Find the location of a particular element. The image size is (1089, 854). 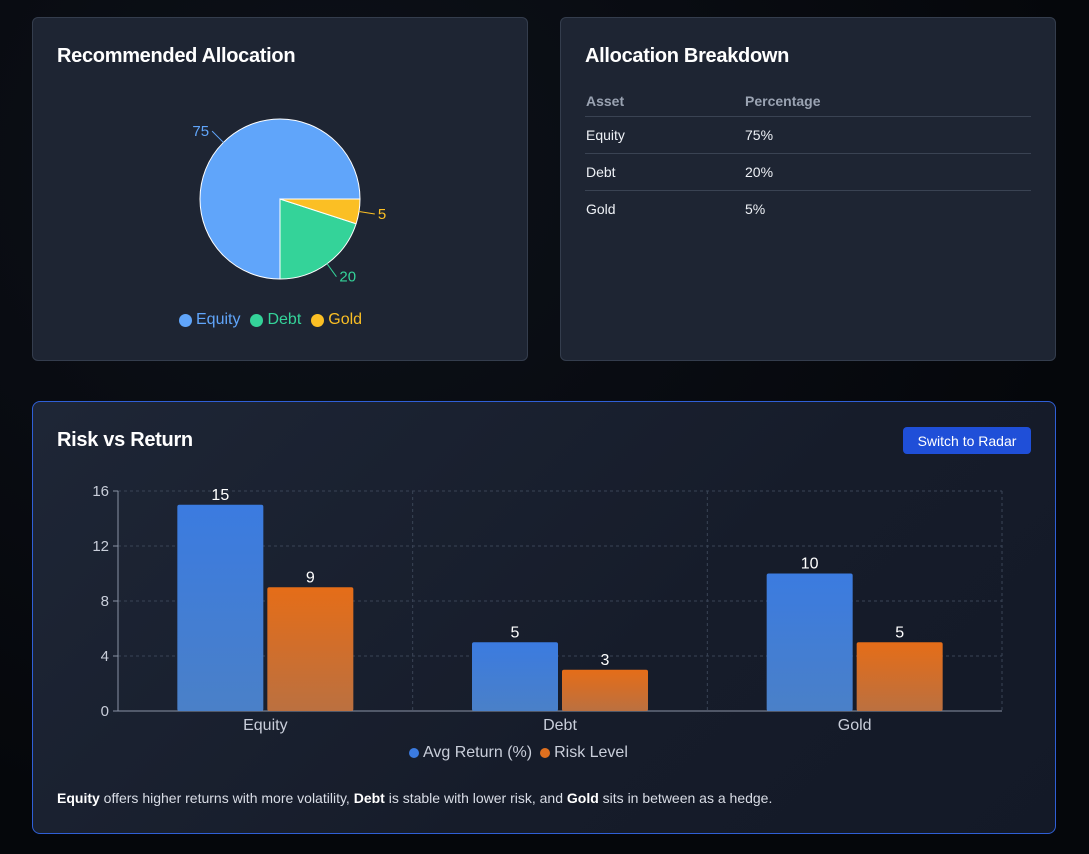

legend-item-debt: Debt is located at coordinates (275, 320).